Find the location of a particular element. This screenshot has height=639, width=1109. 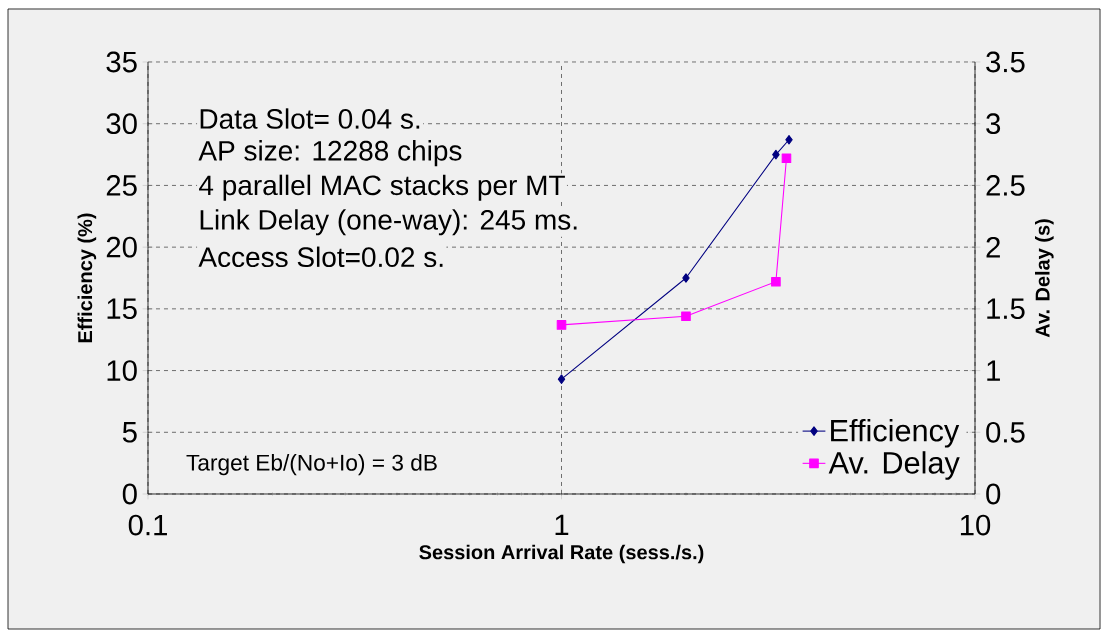

y2-tick-label: 3 is located at coordinates (993, 124).